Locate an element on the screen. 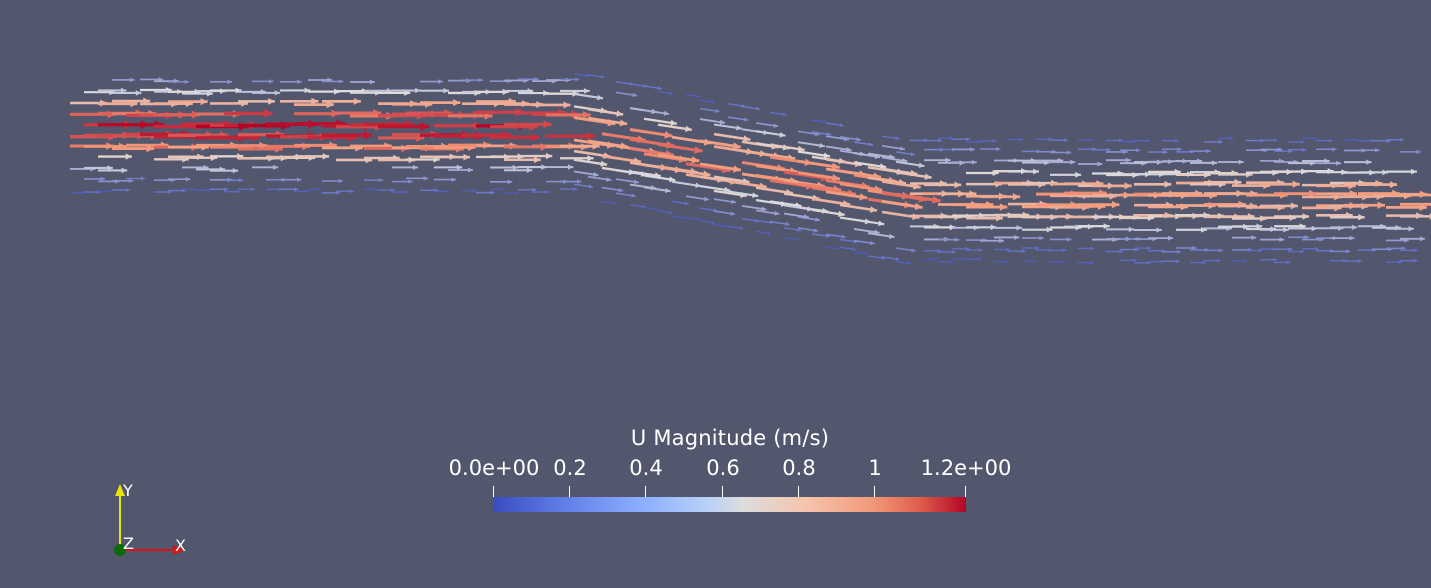  tick-label: 0.4 is located at coordinates (646, 468).